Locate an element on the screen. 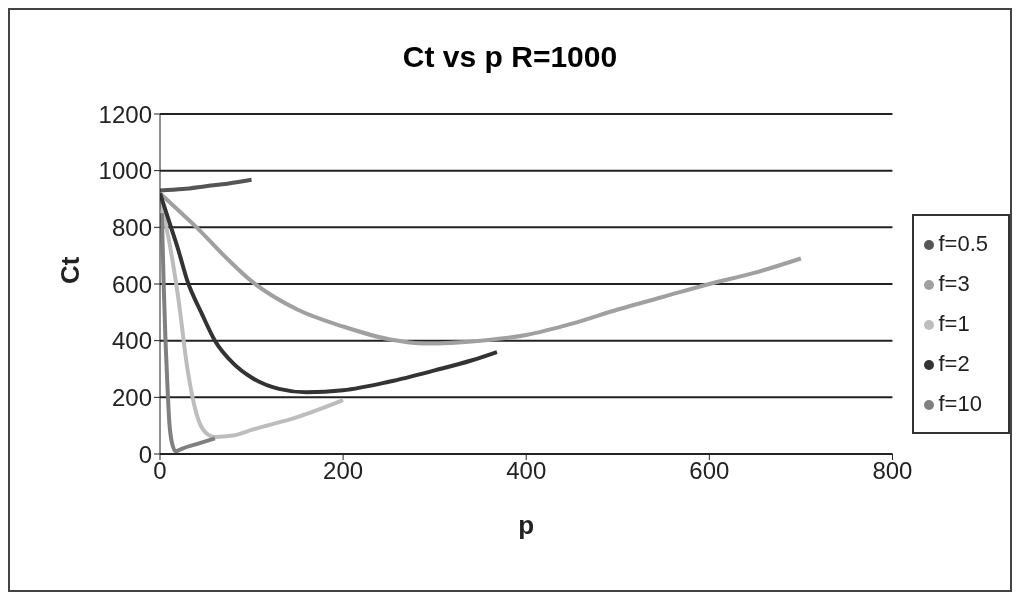 This screenshot has width=1023, height=599. legend-label: f=0.5 is located at coordinates (963, 243).